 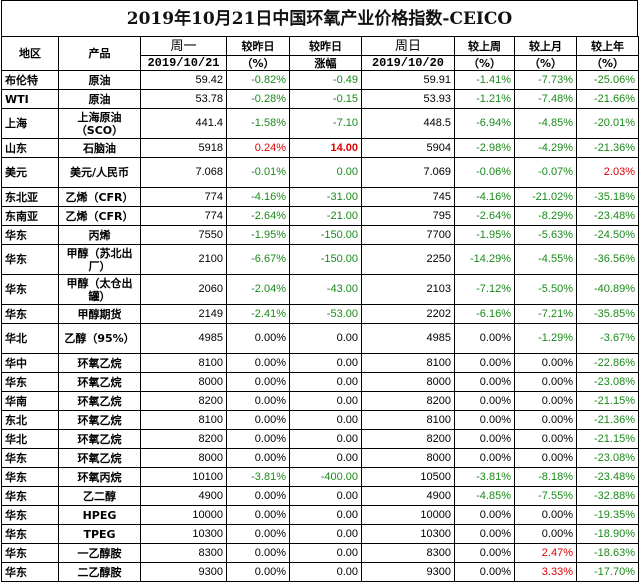 I want to click on cell-year-pct: -21.36%, so click(x=607, y=148).